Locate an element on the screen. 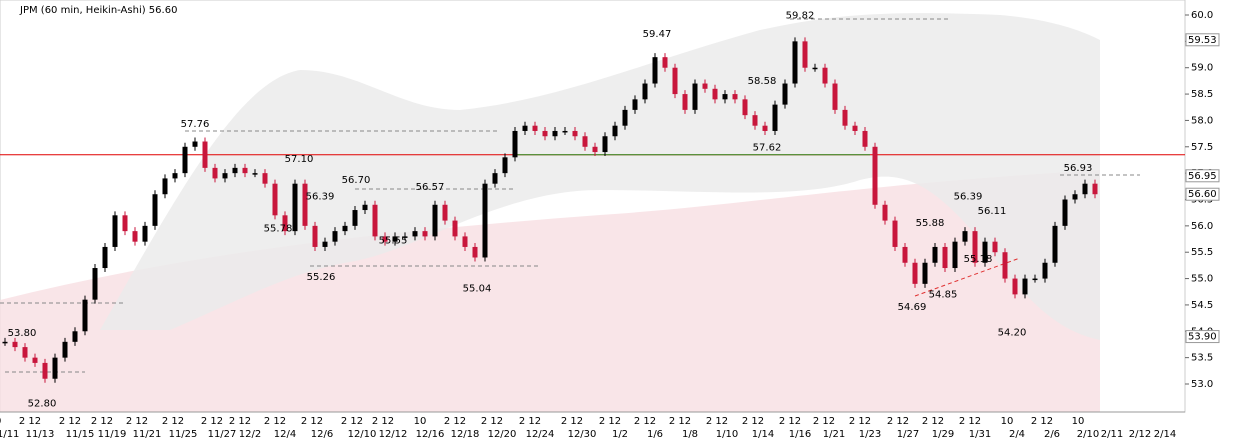 The width and height of the screenshot is (1239, 446). price-box-label: 56.95 is located at coordinates (1202, 176).